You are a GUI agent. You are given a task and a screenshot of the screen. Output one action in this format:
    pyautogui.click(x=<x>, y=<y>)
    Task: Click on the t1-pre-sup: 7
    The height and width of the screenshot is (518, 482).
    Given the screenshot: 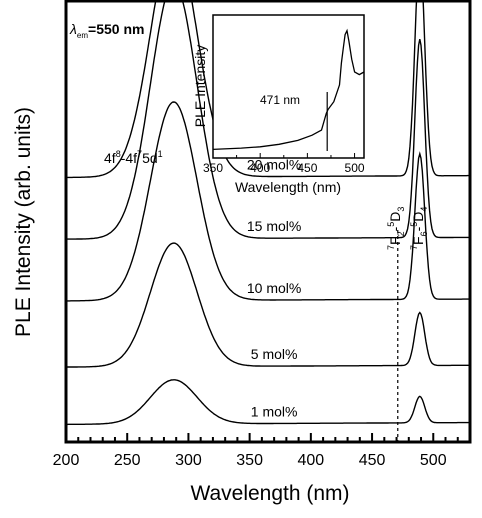 What is the action you would take?
    pyautogui.click(x=391, y=247)
    